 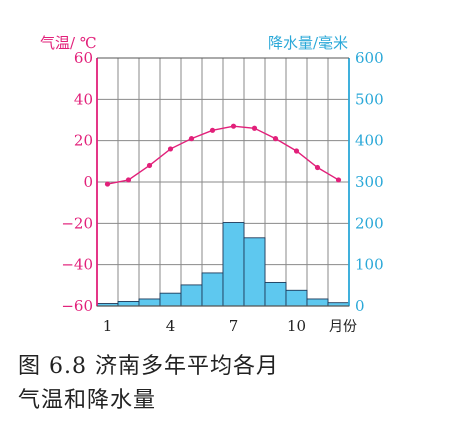 What do you see at coordinates (83, 141) in the screenshot?
I see `y-left-tick-label: 20` at bounding box center [83, 141].